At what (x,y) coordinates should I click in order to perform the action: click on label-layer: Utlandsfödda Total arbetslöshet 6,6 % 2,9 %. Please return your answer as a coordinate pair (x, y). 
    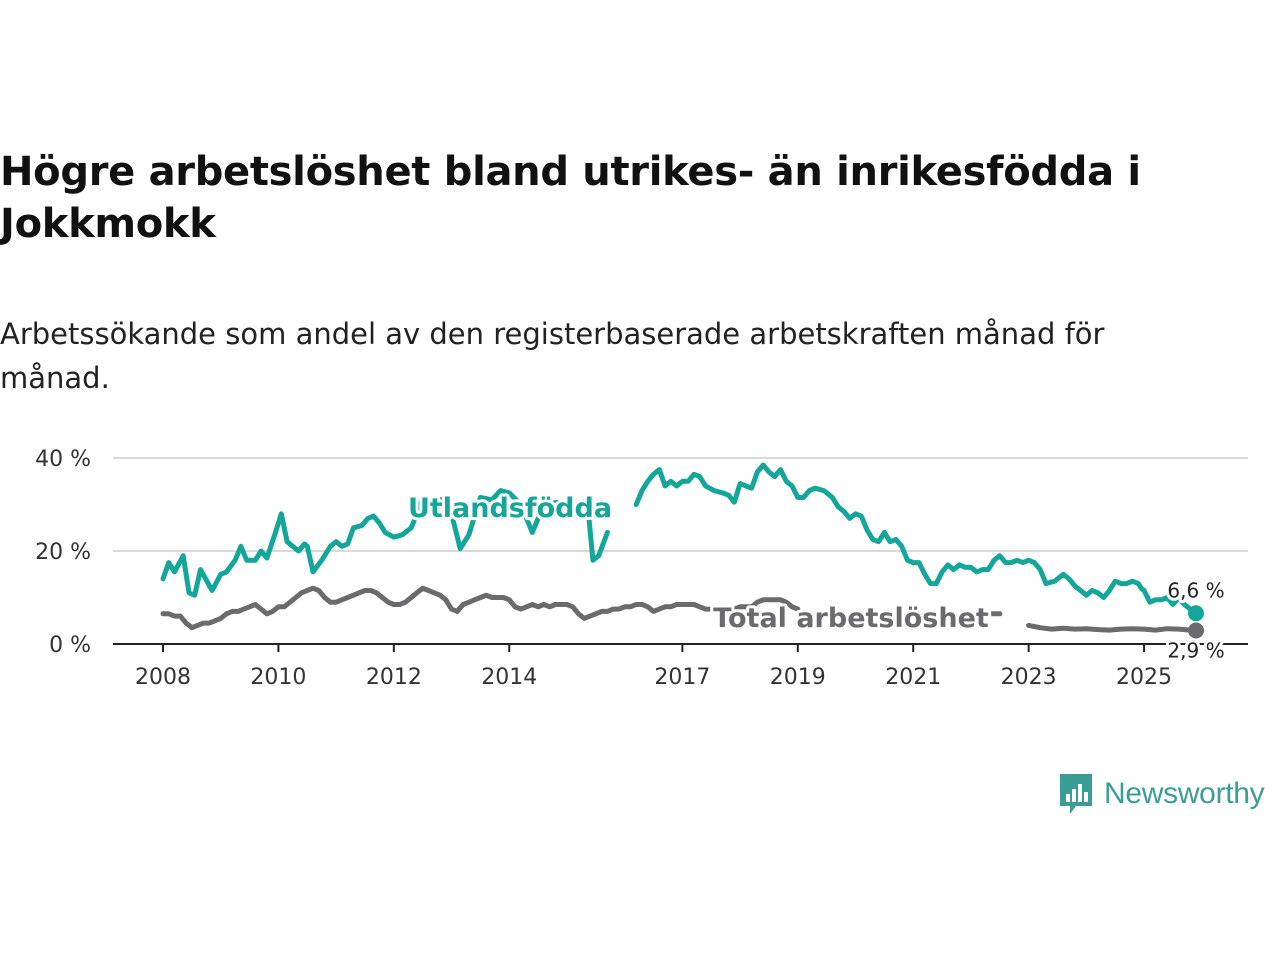
    Looking at the image, I should click on (816, 578).